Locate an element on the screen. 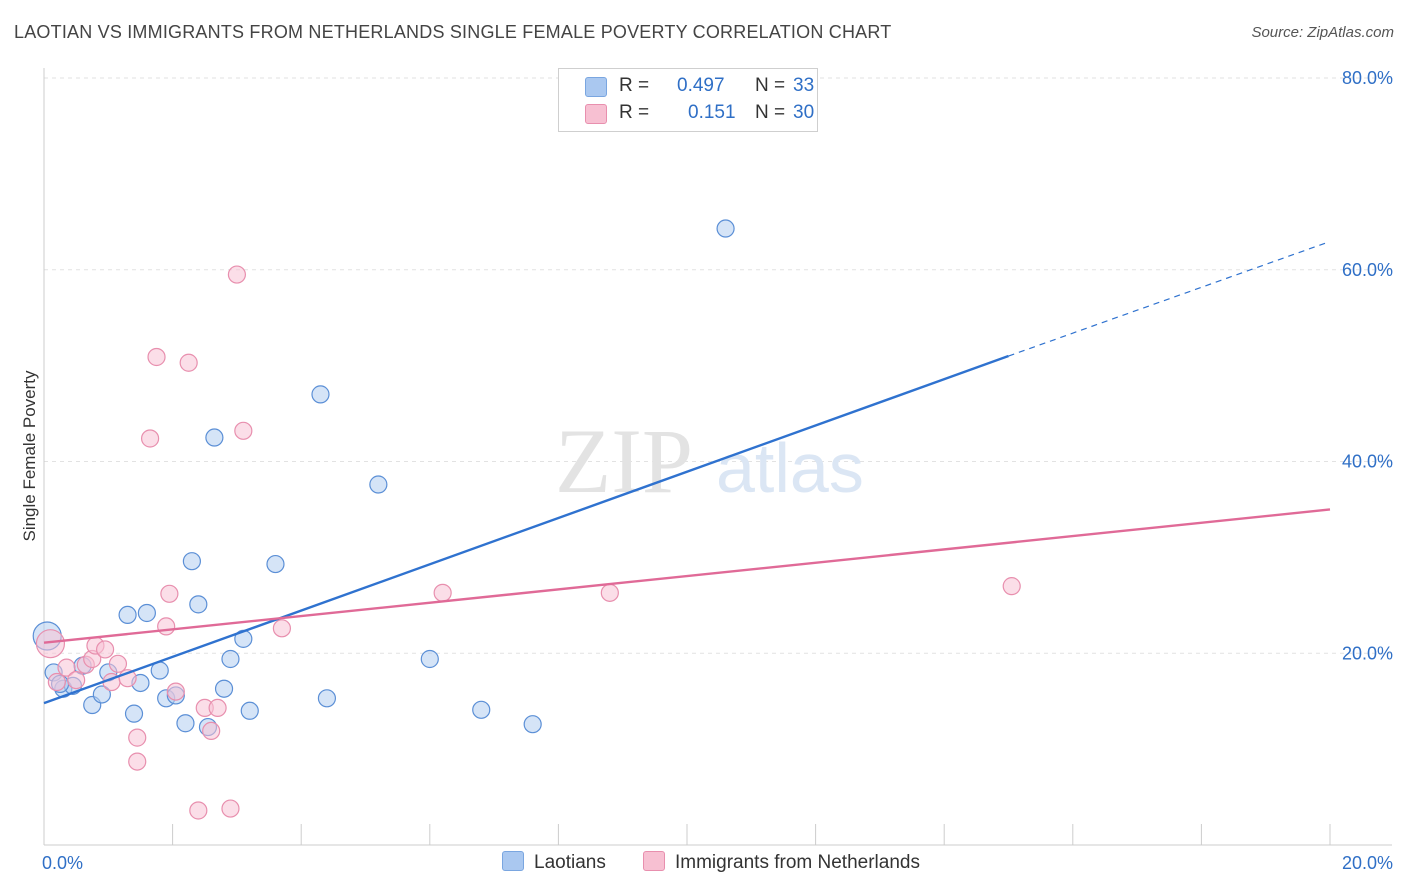 The height and width of the screenshot is (892, 1406). x-tick-label: 0.0% is located at coordinates (62, 863).